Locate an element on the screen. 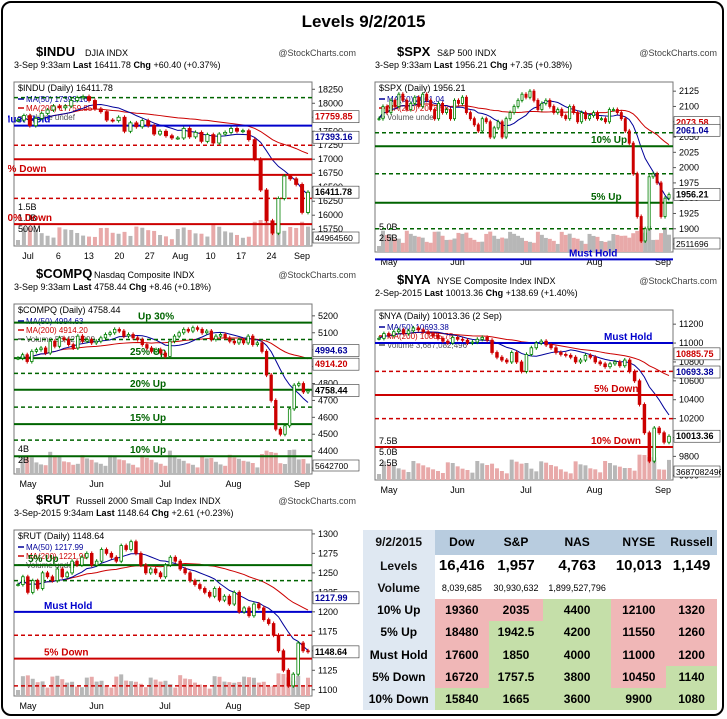 This screenshot has width=727, height=719. table-header-nyse: NYSE is located at coordinates (639, 542).